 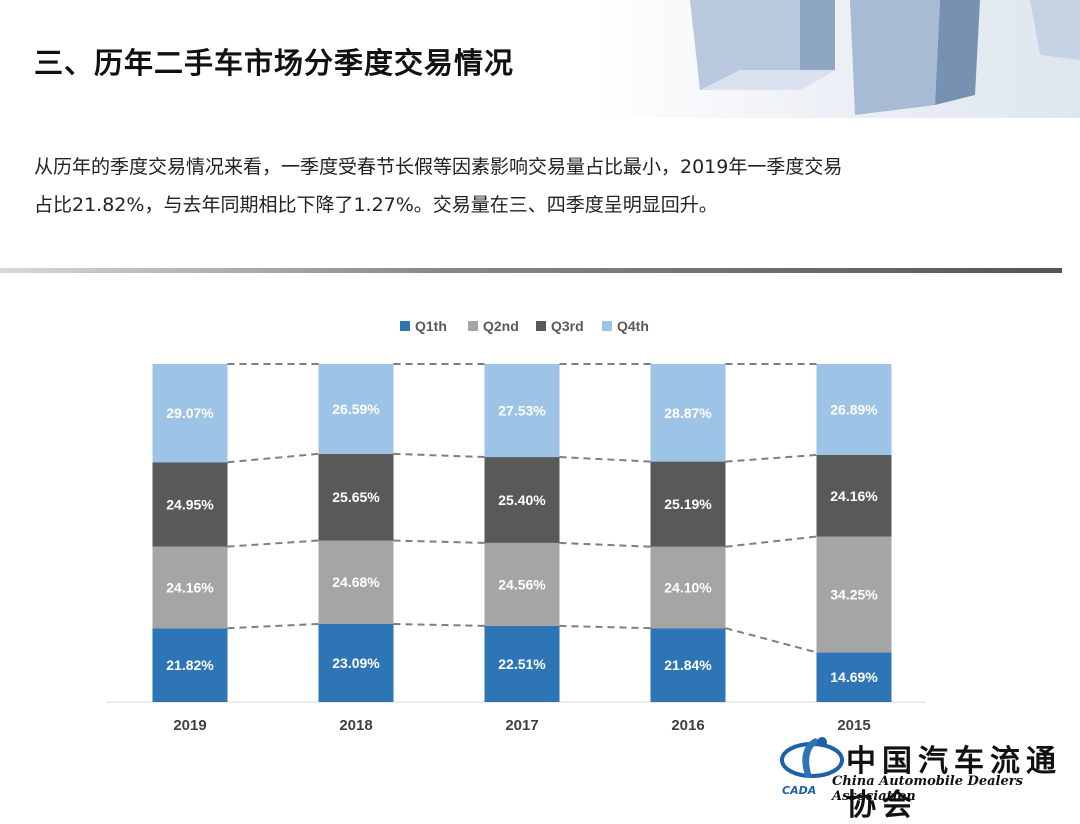 I want to click on section-divider, so click(x=531, y=270).